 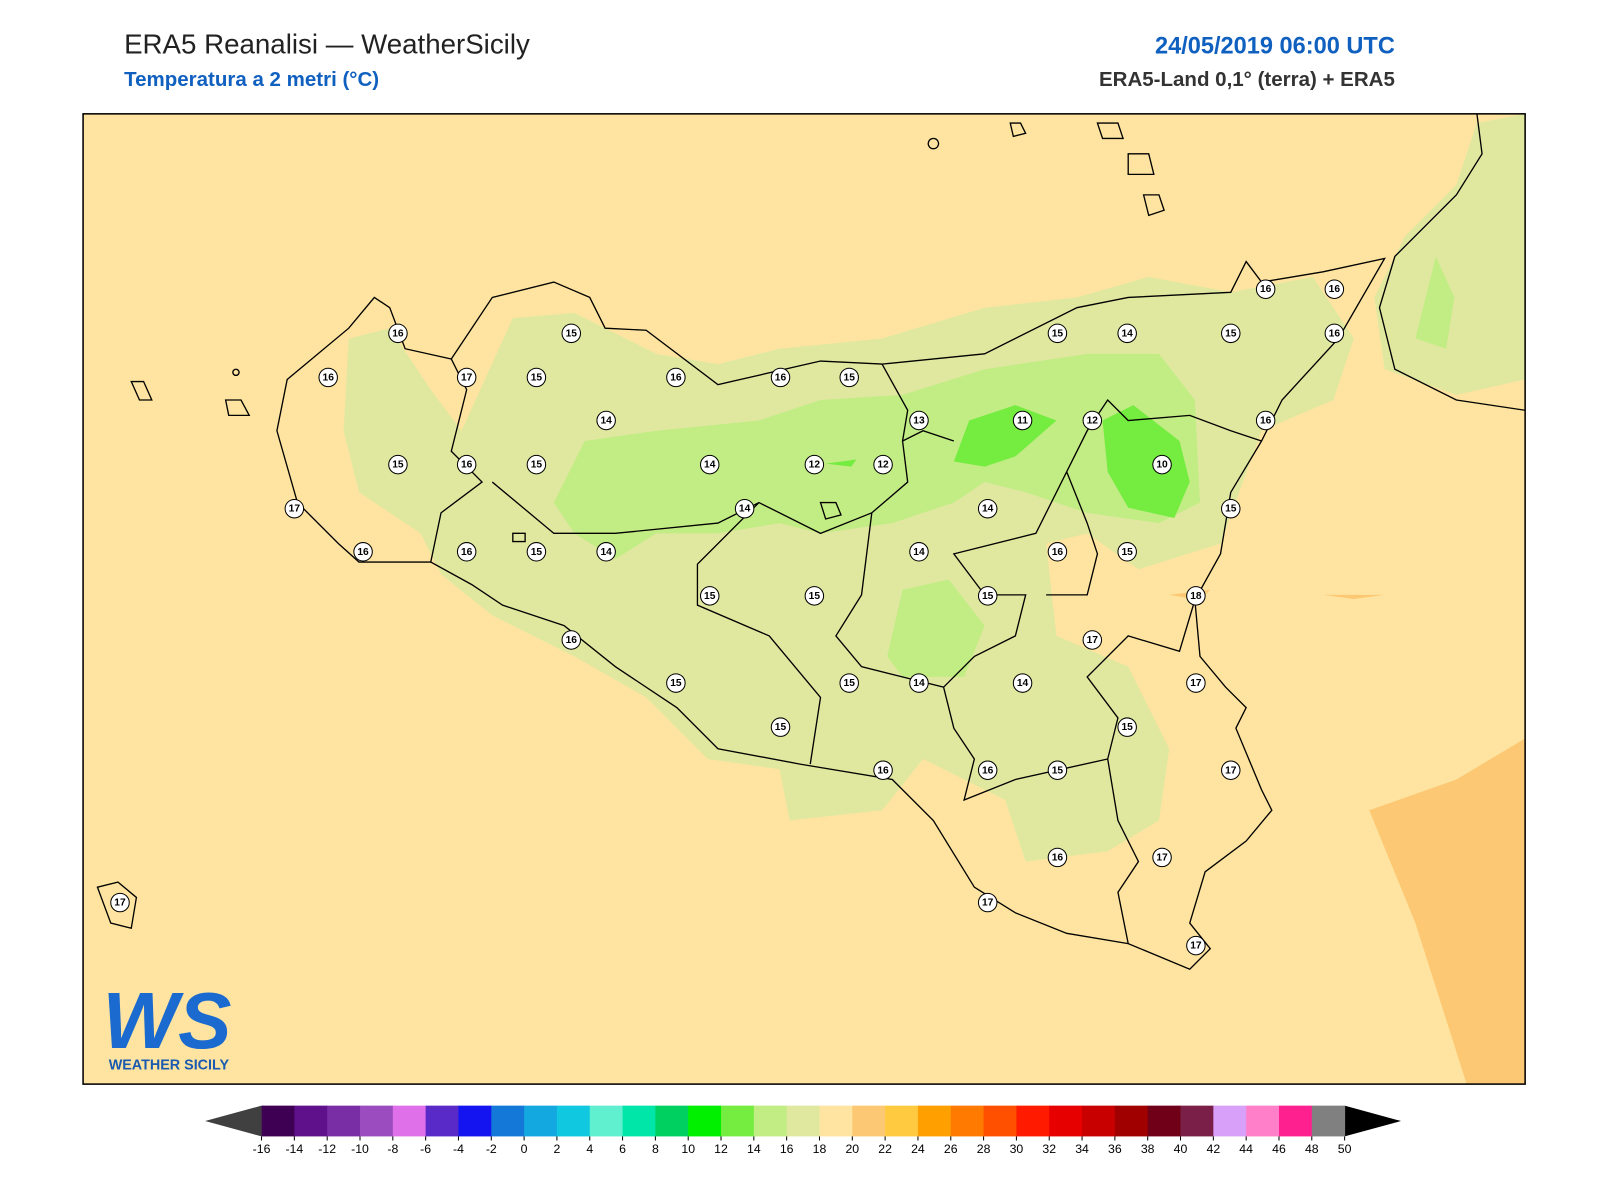 I want to click on colorbar-over, so click(x=1373, y=1121).